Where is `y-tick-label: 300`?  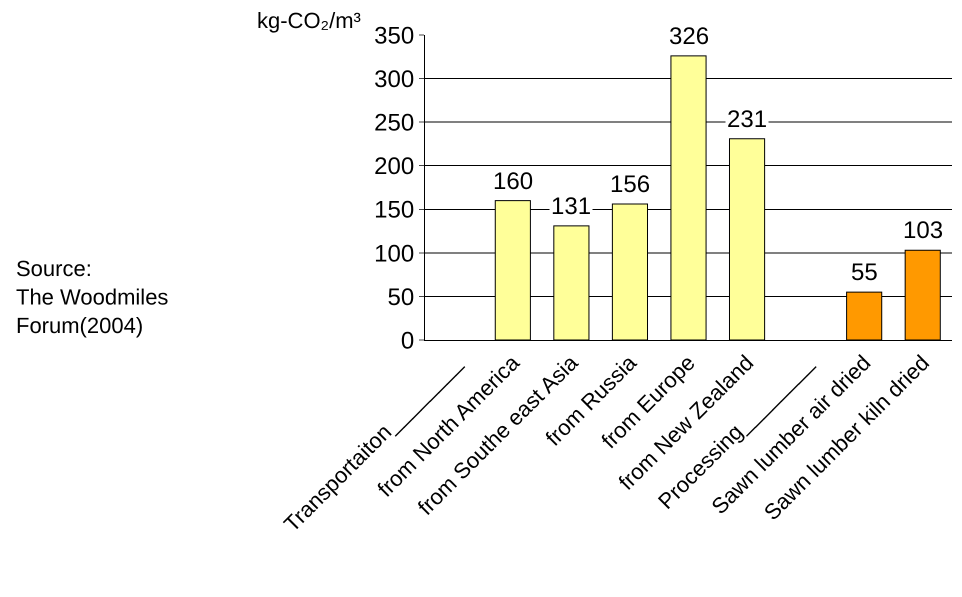 y-tick-label: 300 is located at coordinates (394, 79).